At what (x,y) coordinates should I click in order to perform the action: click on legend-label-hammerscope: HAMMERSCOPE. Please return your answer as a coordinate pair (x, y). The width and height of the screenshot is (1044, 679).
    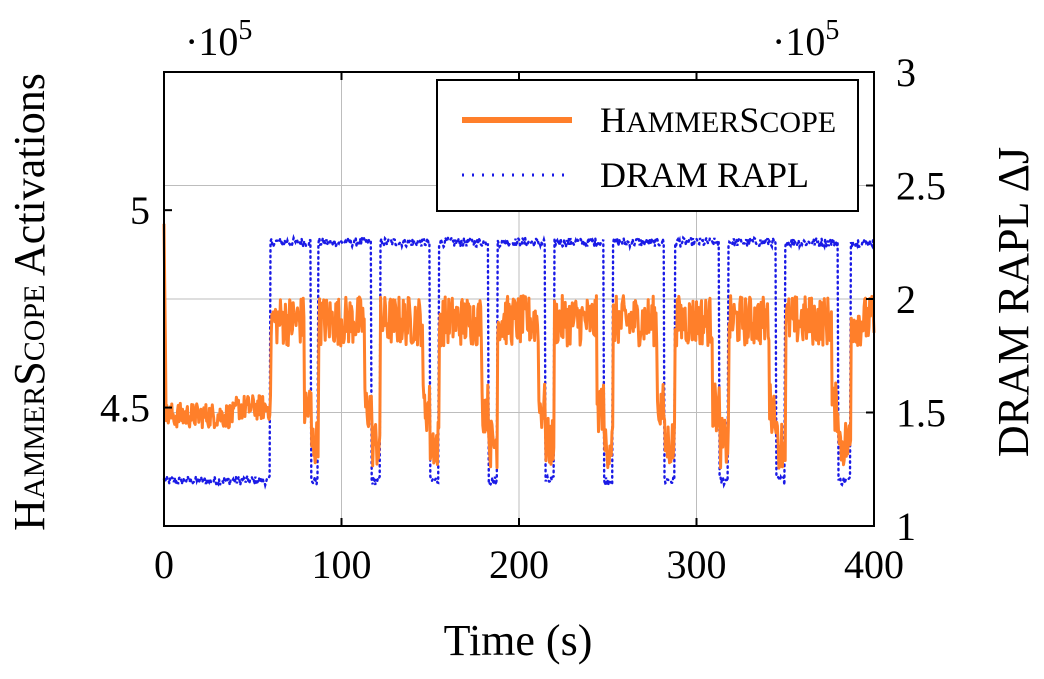
    Looking at the image, I should click on (718, 120).